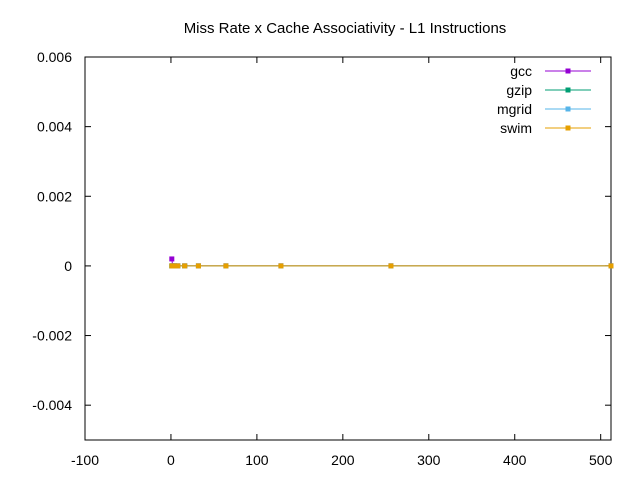 The width and height of the screenshot is (640, 480). What do you see at coordinates (568, 71) in the screenshot?
I see `legend-marker-gcc` at bounding box center [568, 71].